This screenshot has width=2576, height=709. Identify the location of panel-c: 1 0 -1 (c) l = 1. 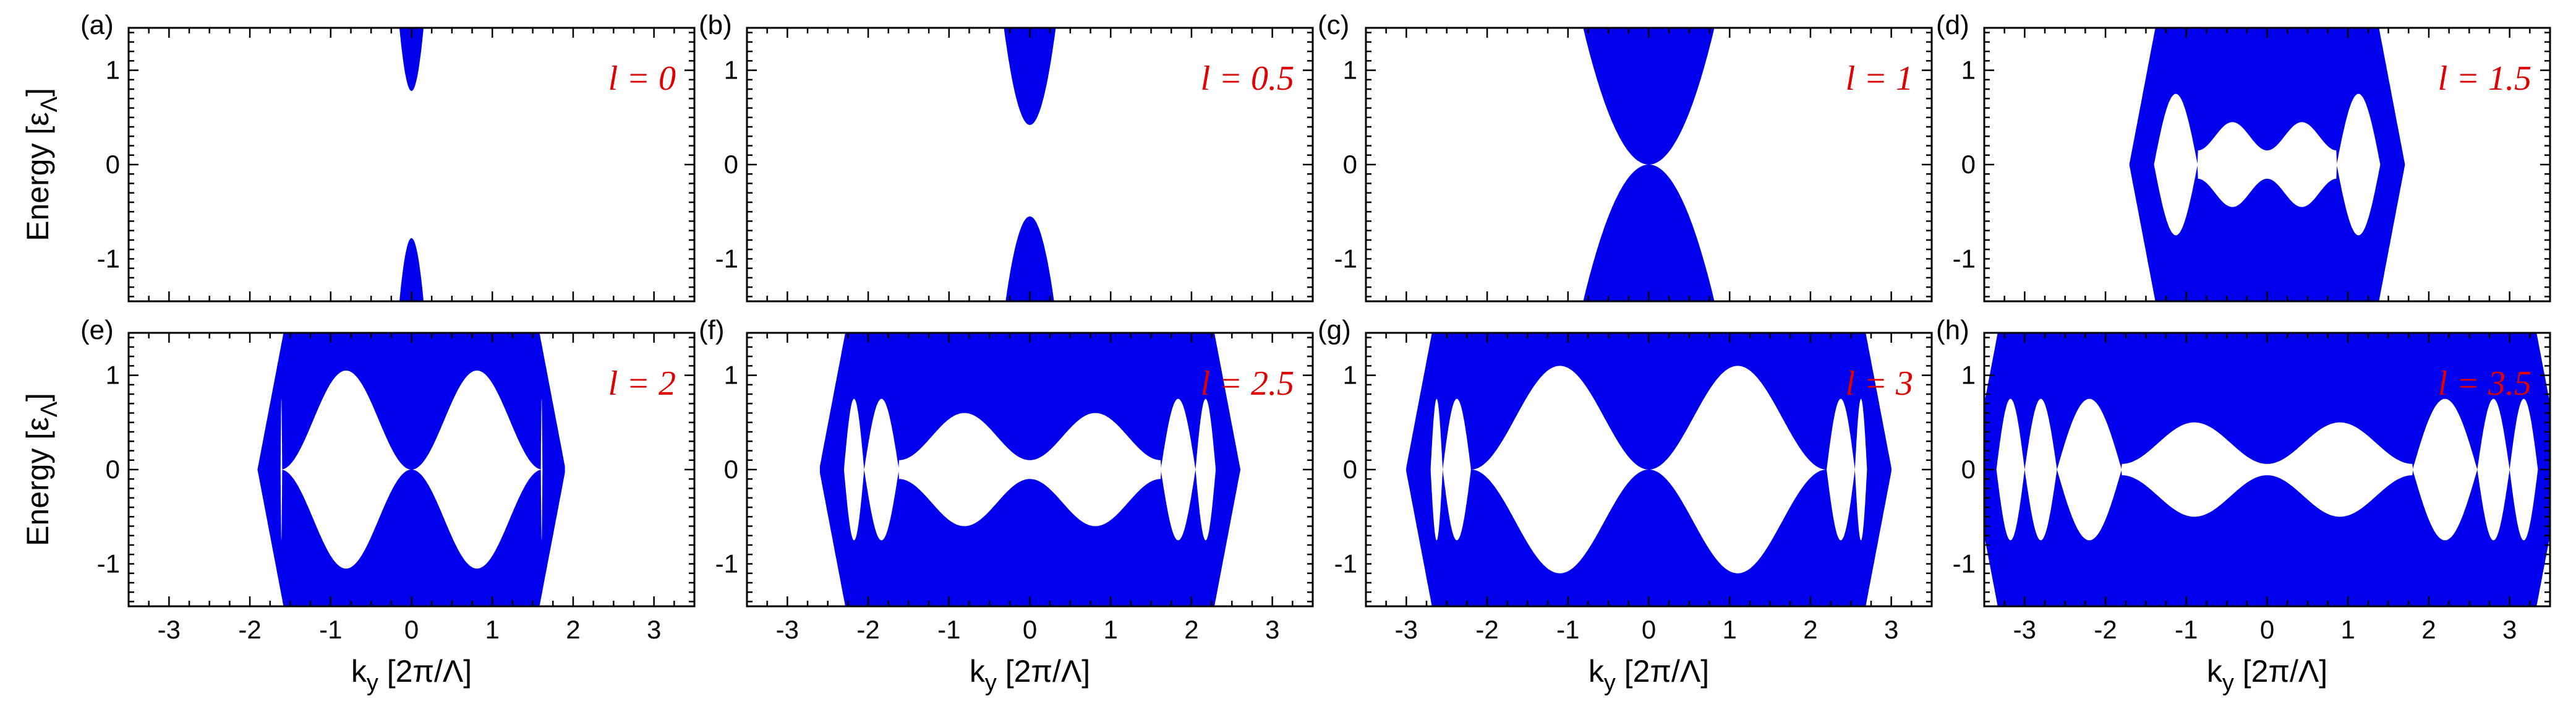
(1625, 156).